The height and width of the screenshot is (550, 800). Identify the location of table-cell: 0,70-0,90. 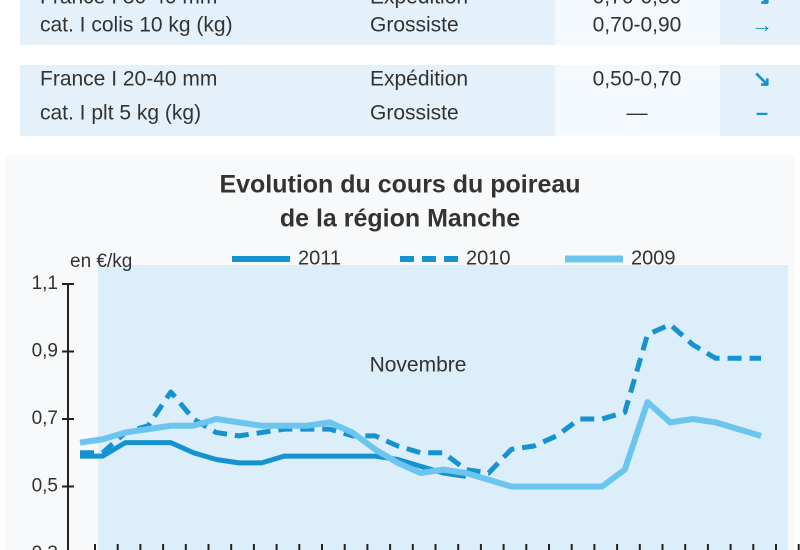
(637, 25).